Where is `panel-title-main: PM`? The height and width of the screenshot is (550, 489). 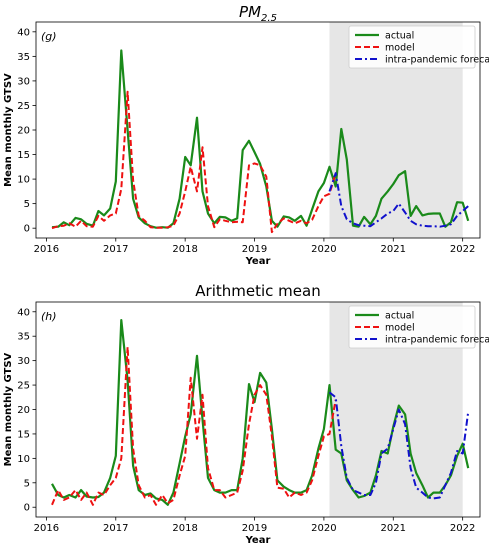
panel-title-main: PM is located at coordinates (250, 12).